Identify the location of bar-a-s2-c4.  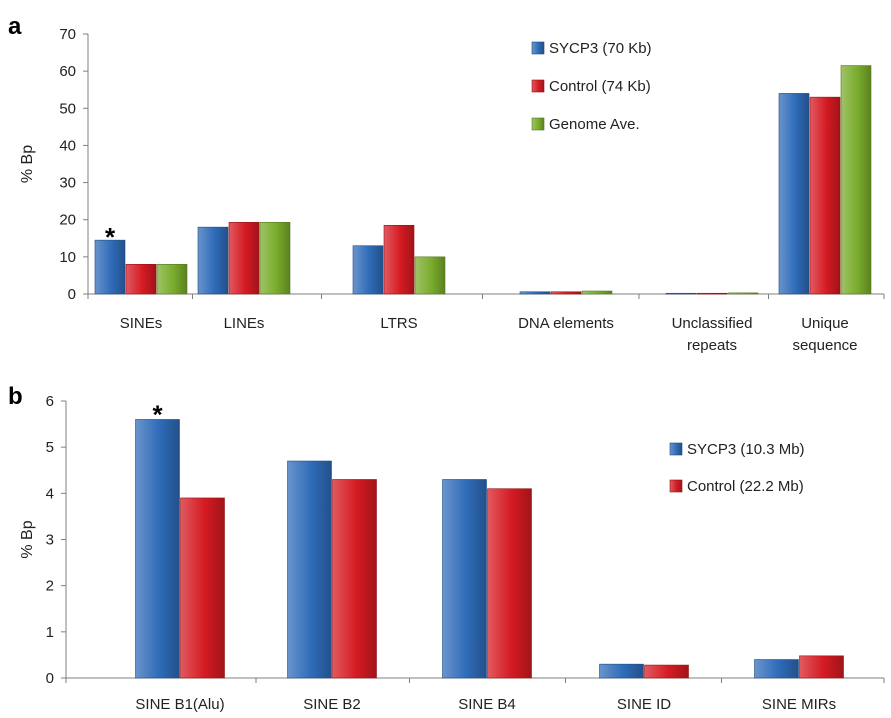
(743, 293).